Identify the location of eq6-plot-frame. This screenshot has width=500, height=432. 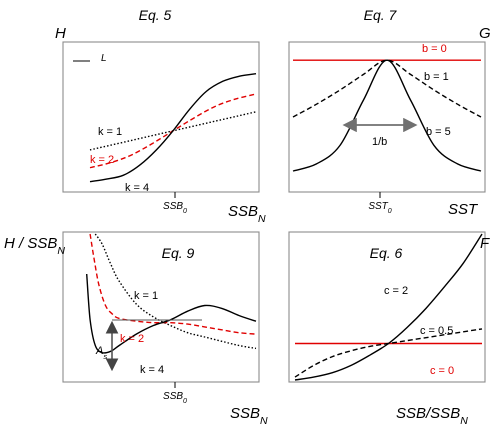
(387, 307).